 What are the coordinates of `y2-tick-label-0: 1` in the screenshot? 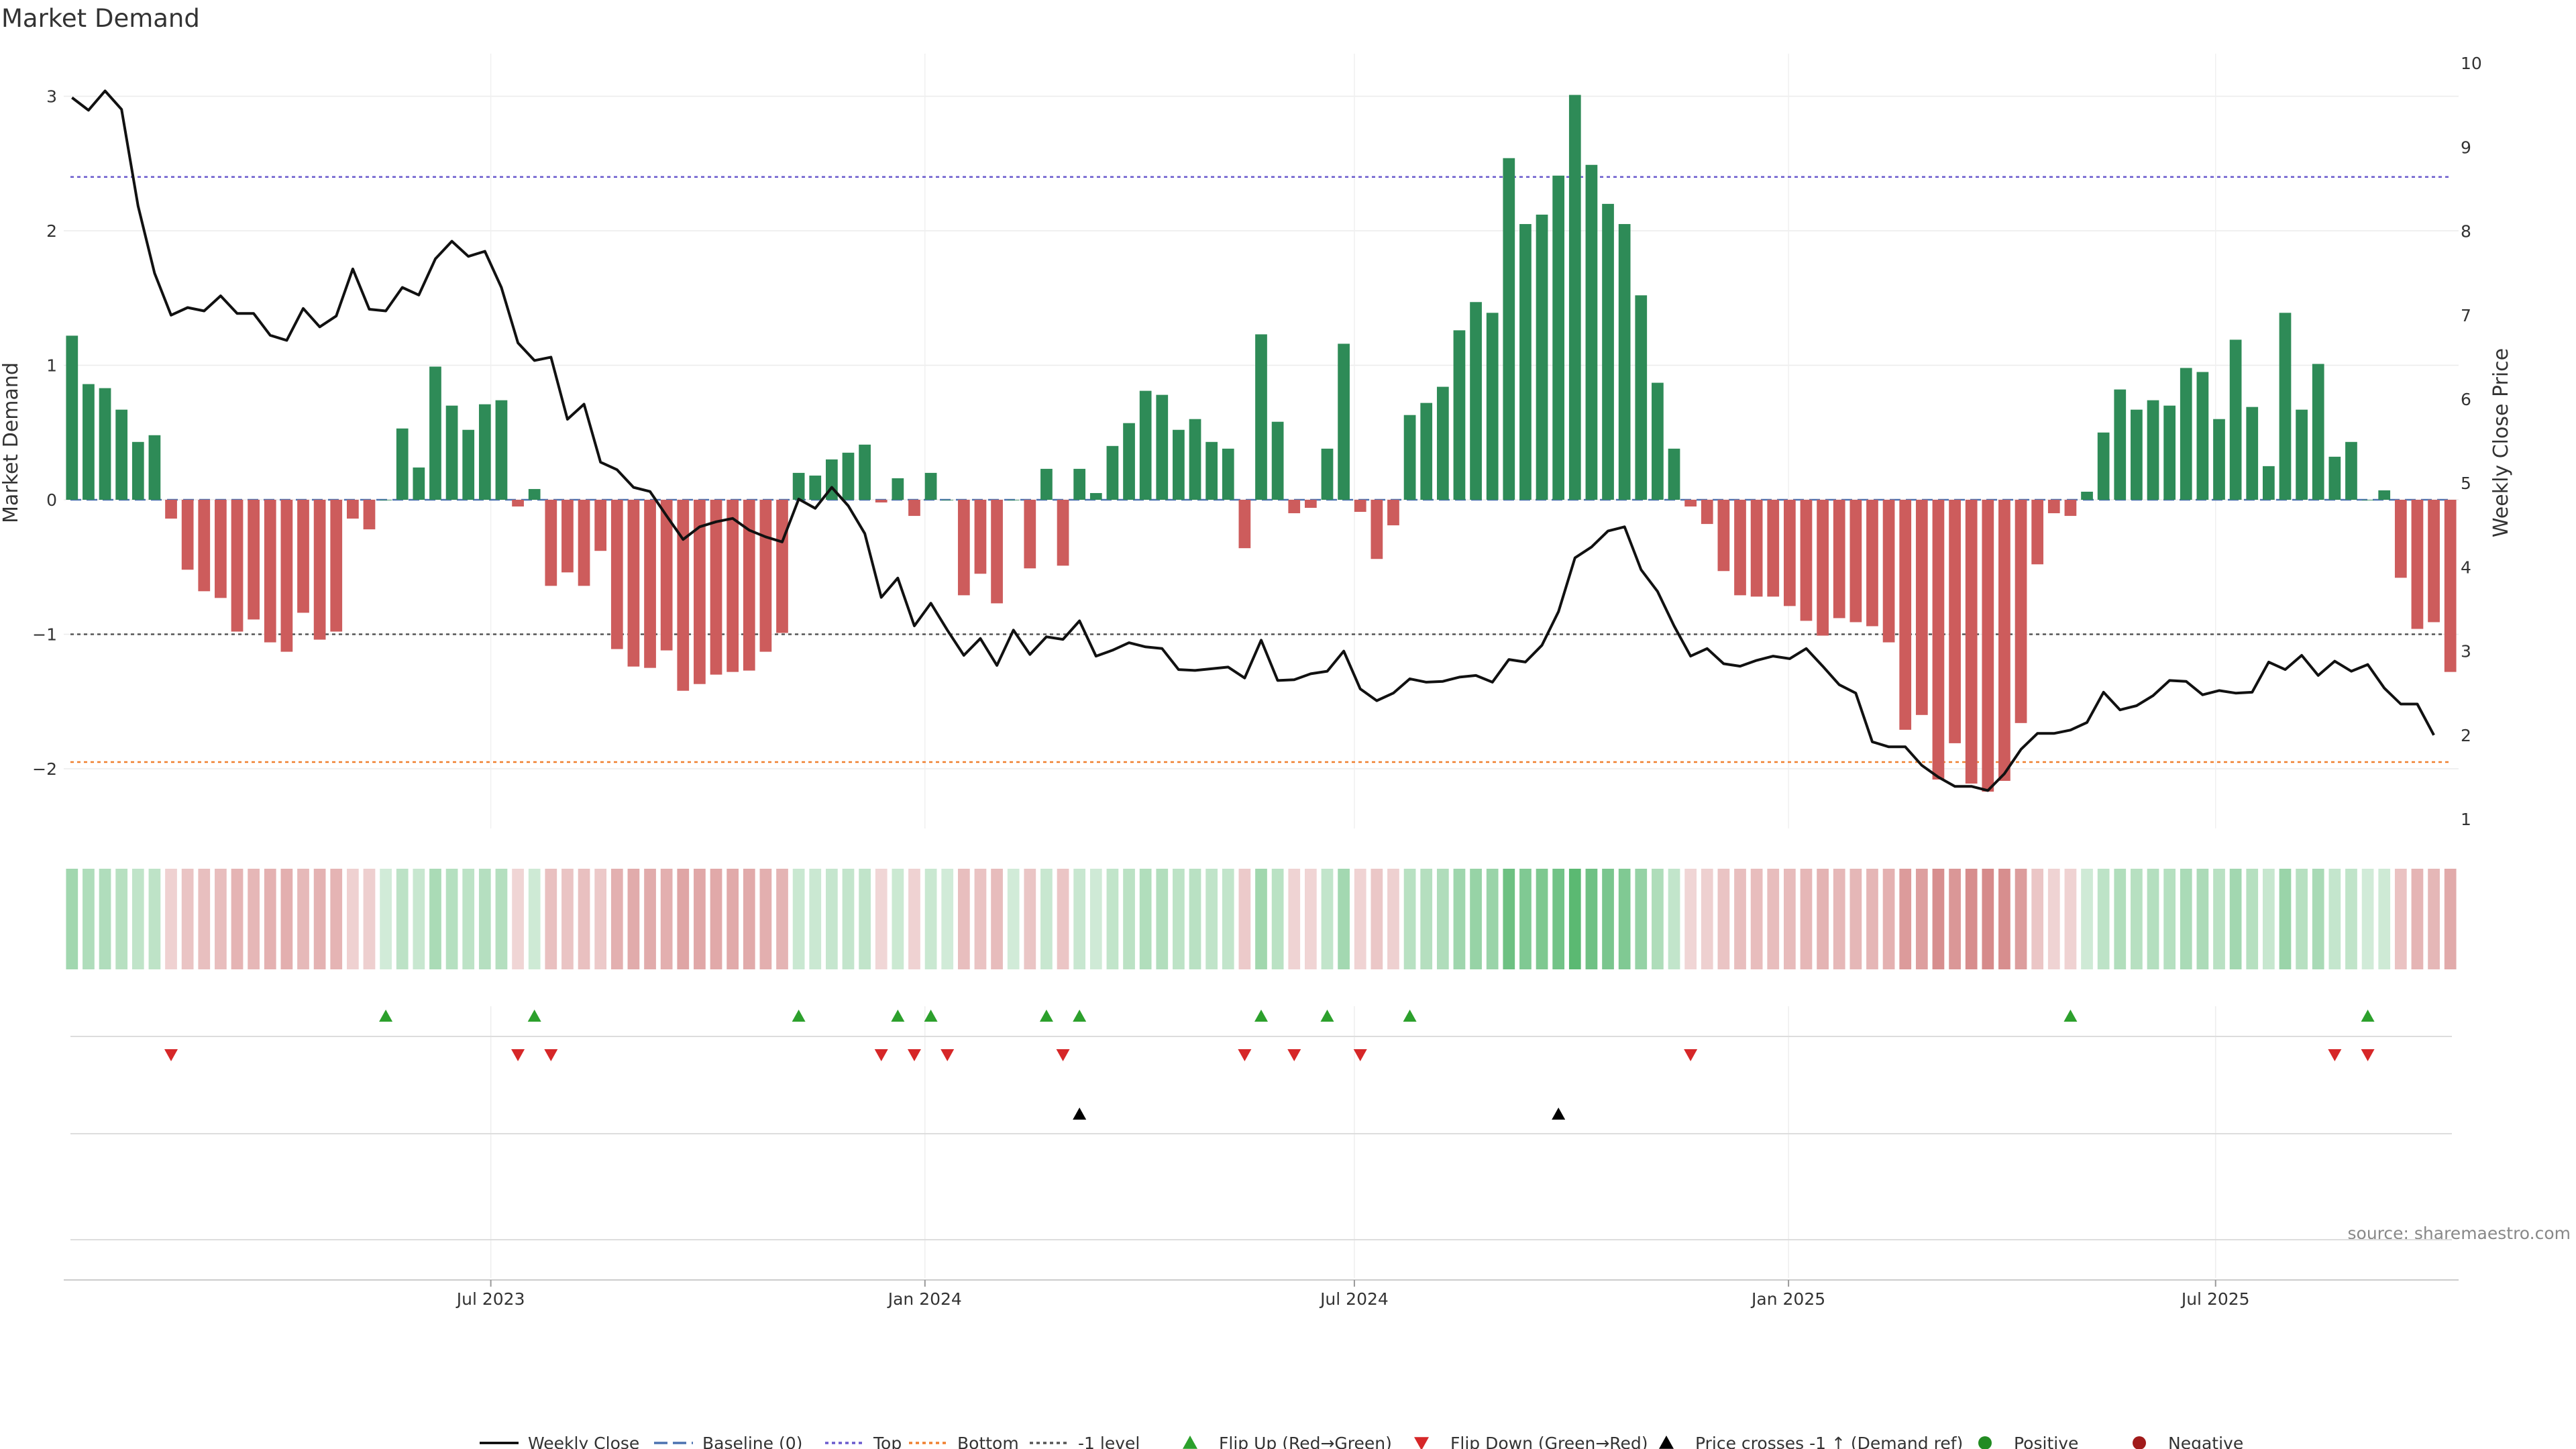 It's located at (2466, 819).